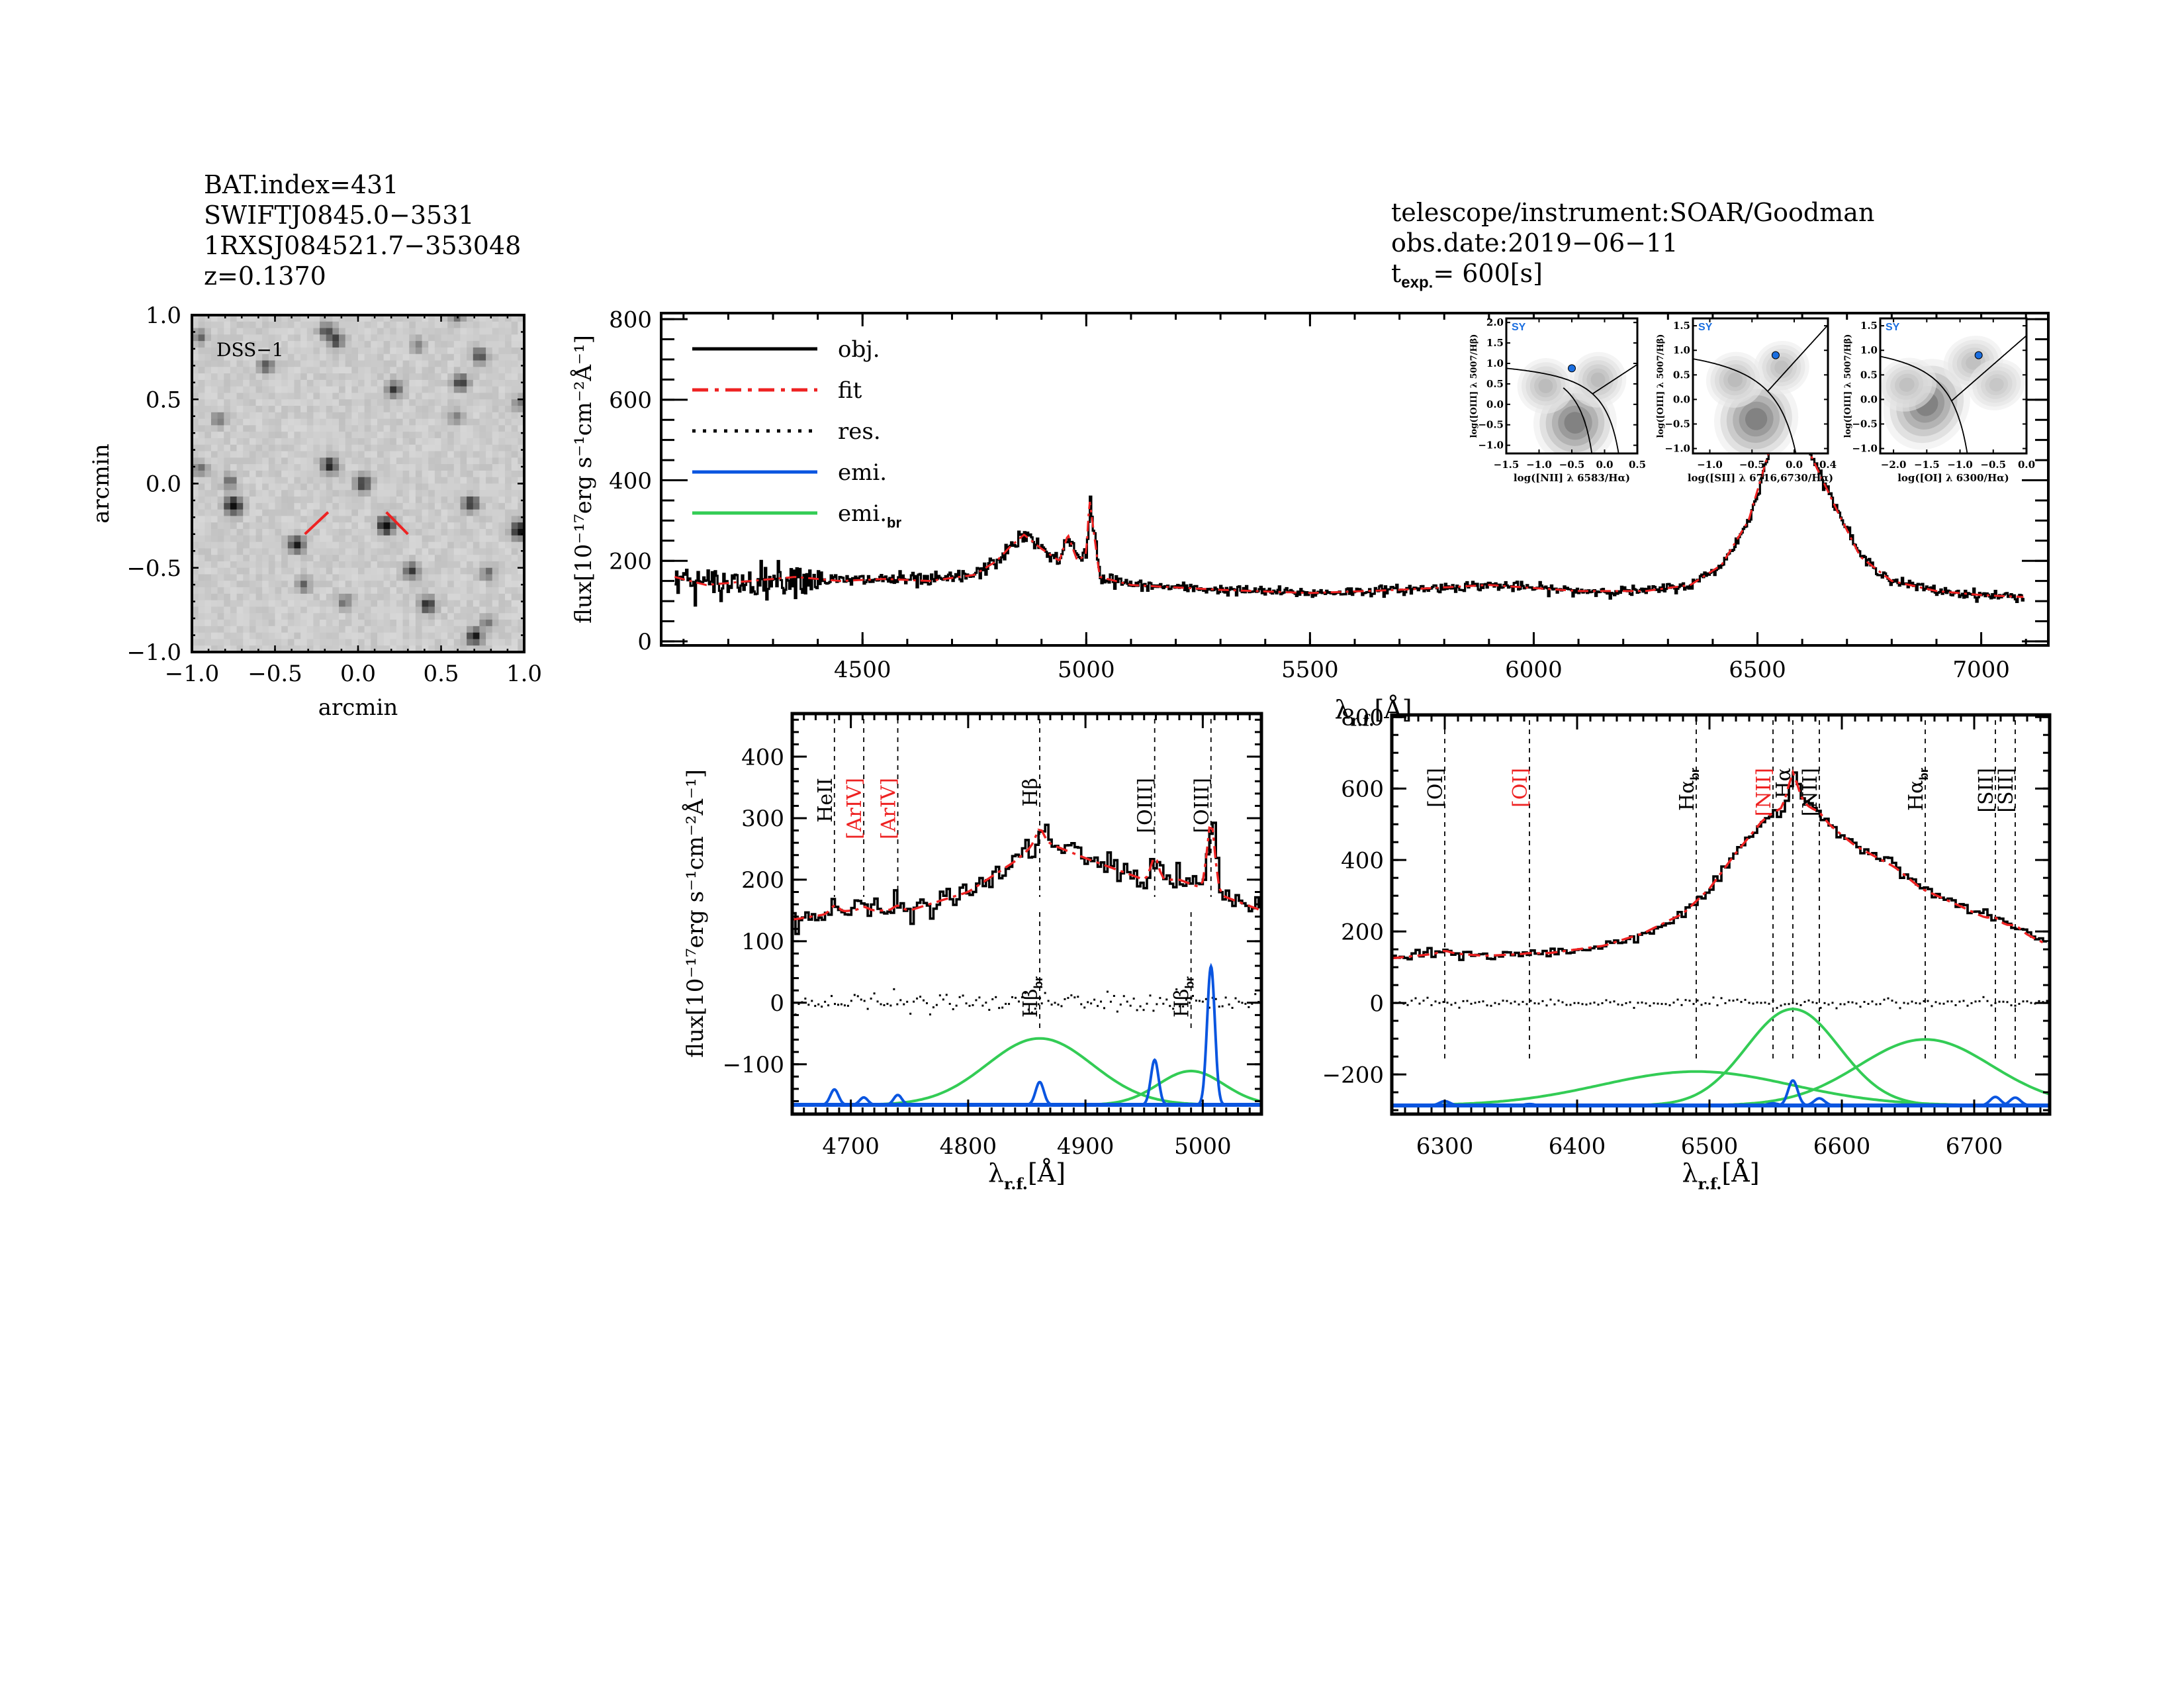 The height and width of the screenshot is (1688, 2184). What do you see at coordinates (1764, 792) in the screenshot?
I see `line-label: [NII]` at bounding box center [1764, 792].